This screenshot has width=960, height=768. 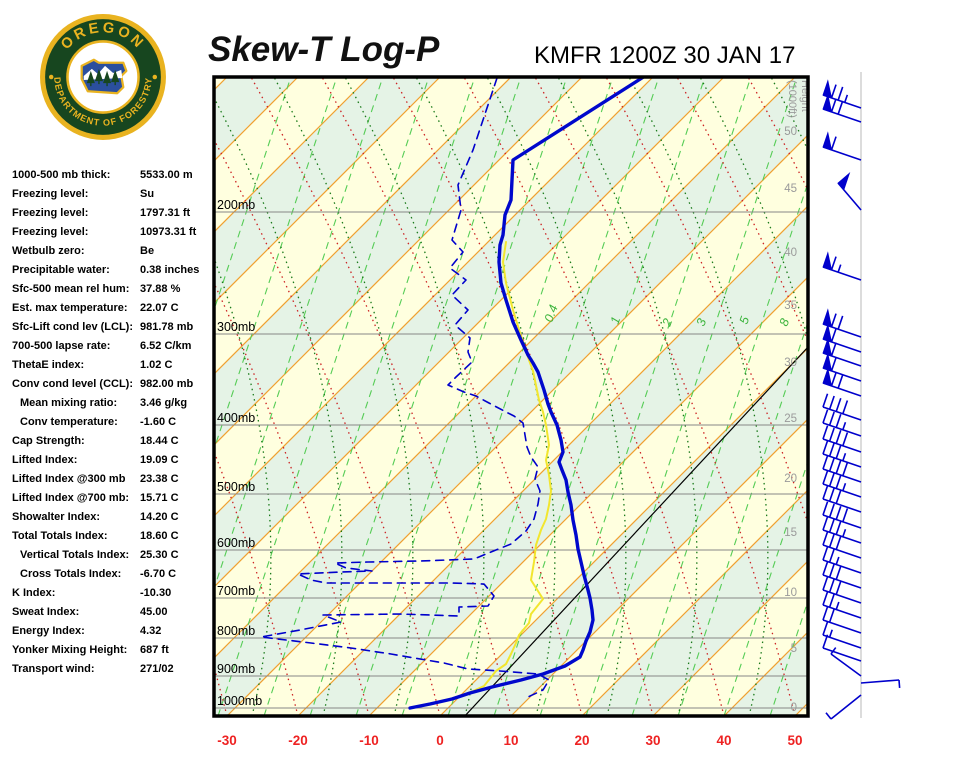 What do you see at coordinates (112, 194) in the screenshot?
I see `index-row: Freezing level: Su` at bounding box center [112, 194].